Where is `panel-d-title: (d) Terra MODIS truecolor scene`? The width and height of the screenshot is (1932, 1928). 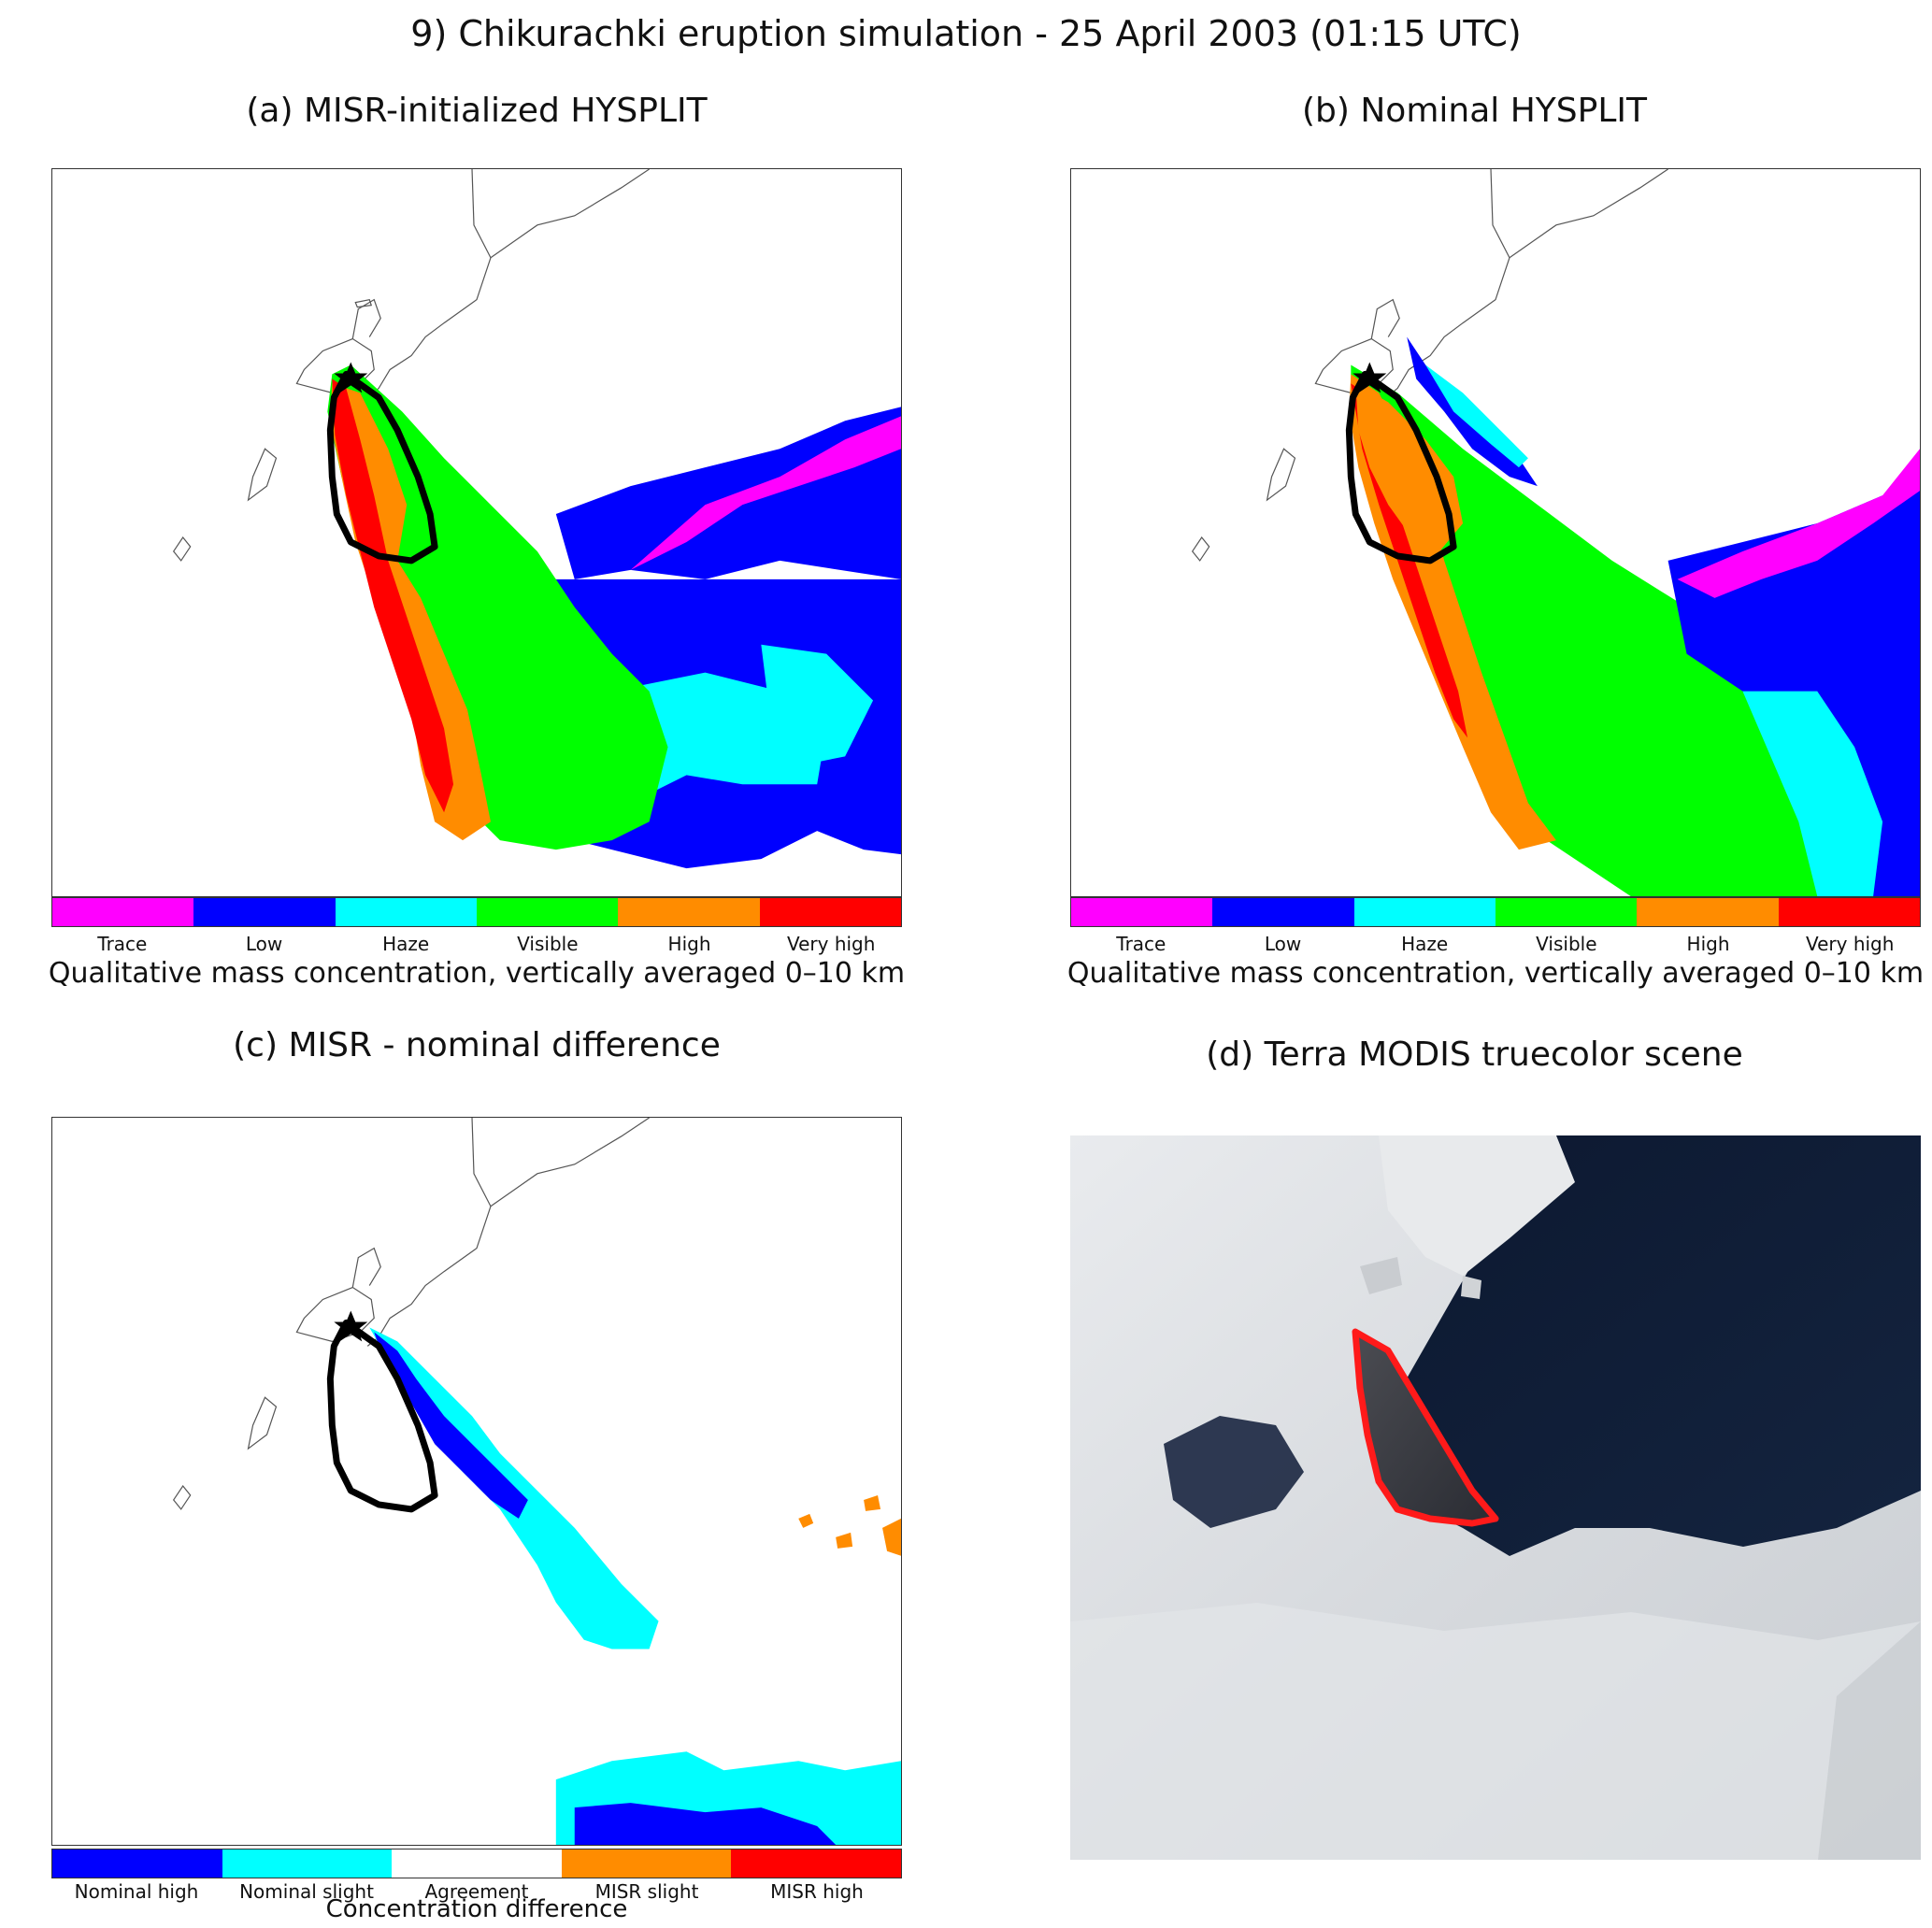
panel-d-title: (d) Terra MODIS truecolor scene is located at coordinates (1474, 1054).